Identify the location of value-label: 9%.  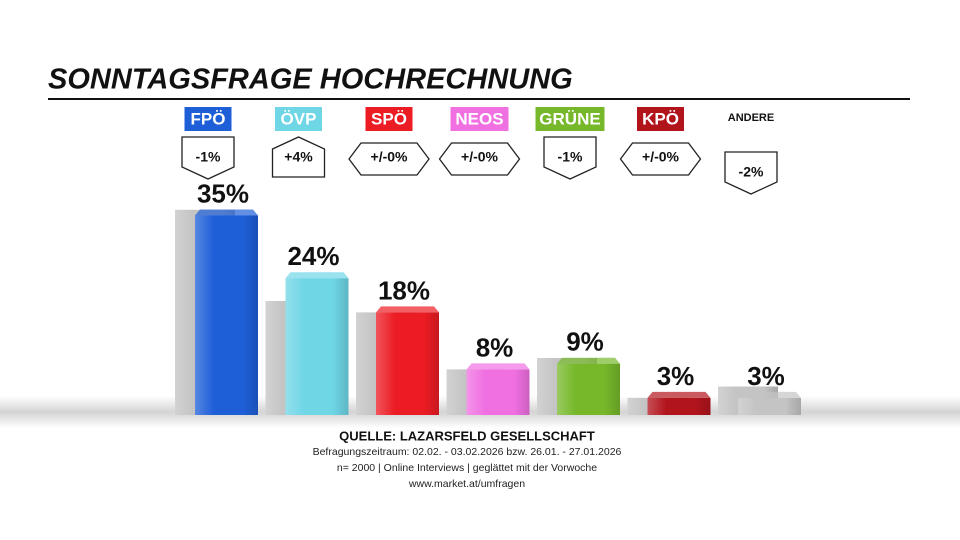
(585, 342).